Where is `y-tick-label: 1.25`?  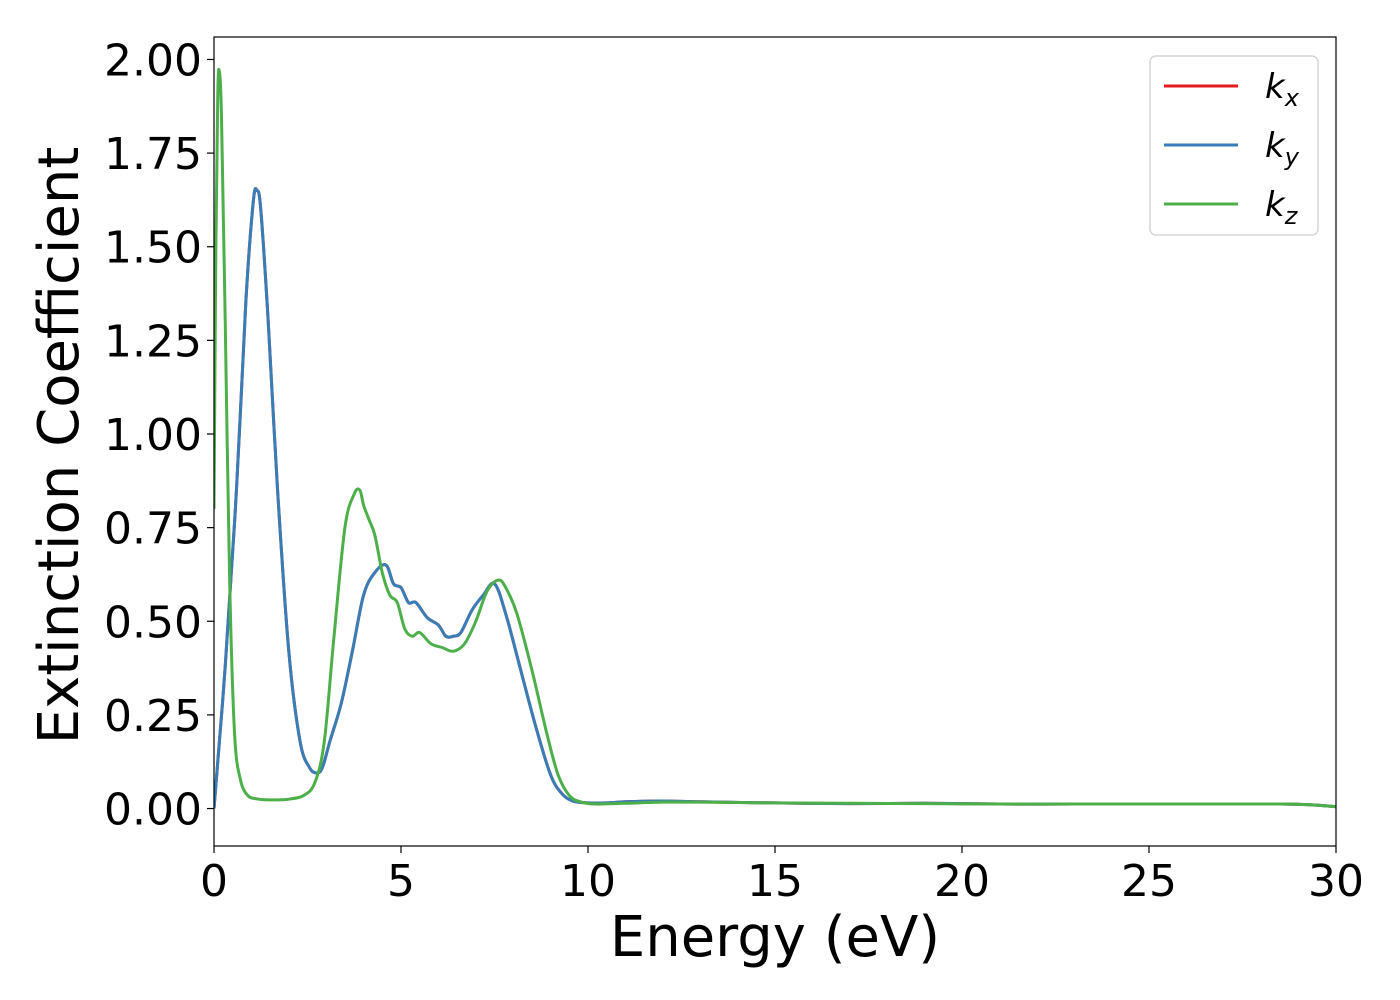 y-tick-label: 1.25 is located at coordinates (153, 341).